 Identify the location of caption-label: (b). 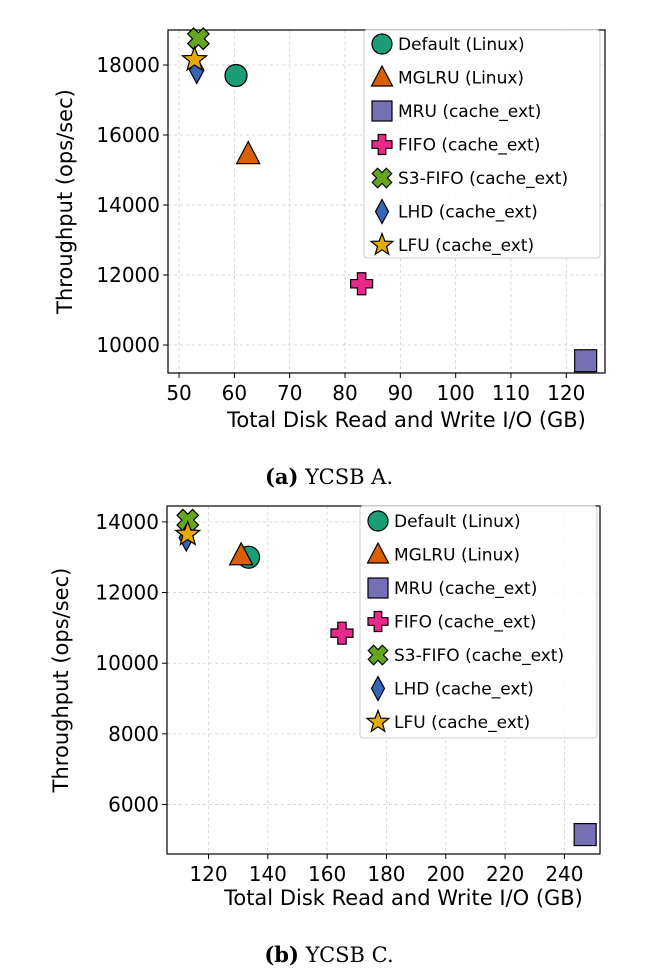
(281, 954).